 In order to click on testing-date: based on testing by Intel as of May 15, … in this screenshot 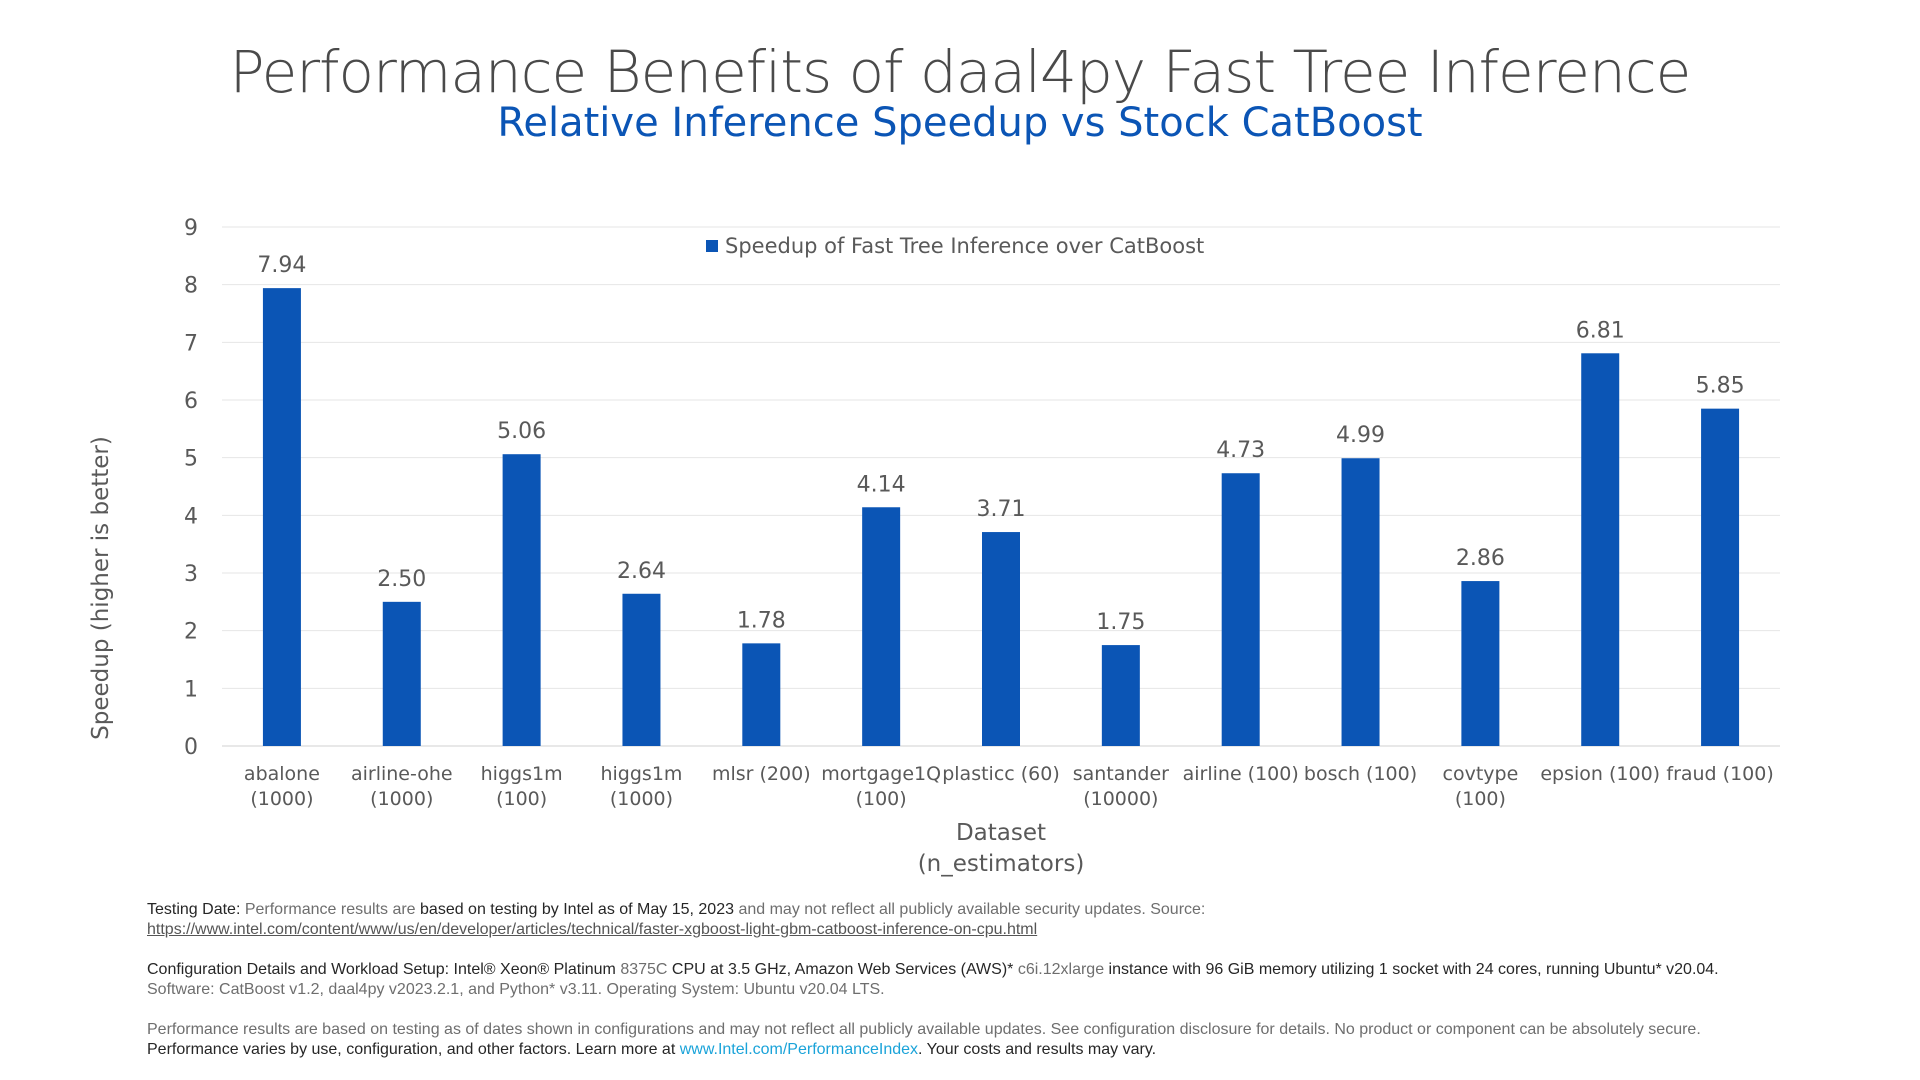, I will do `click(577, 909)`.